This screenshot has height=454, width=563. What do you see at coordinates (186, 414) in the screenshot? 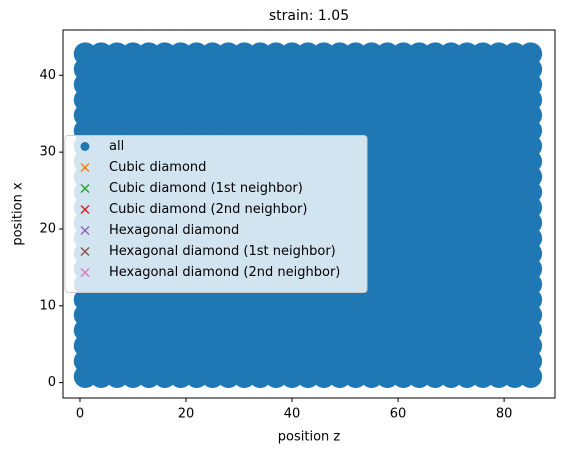
I see `x-tick-label: 20` at bounding box center [186, 414].